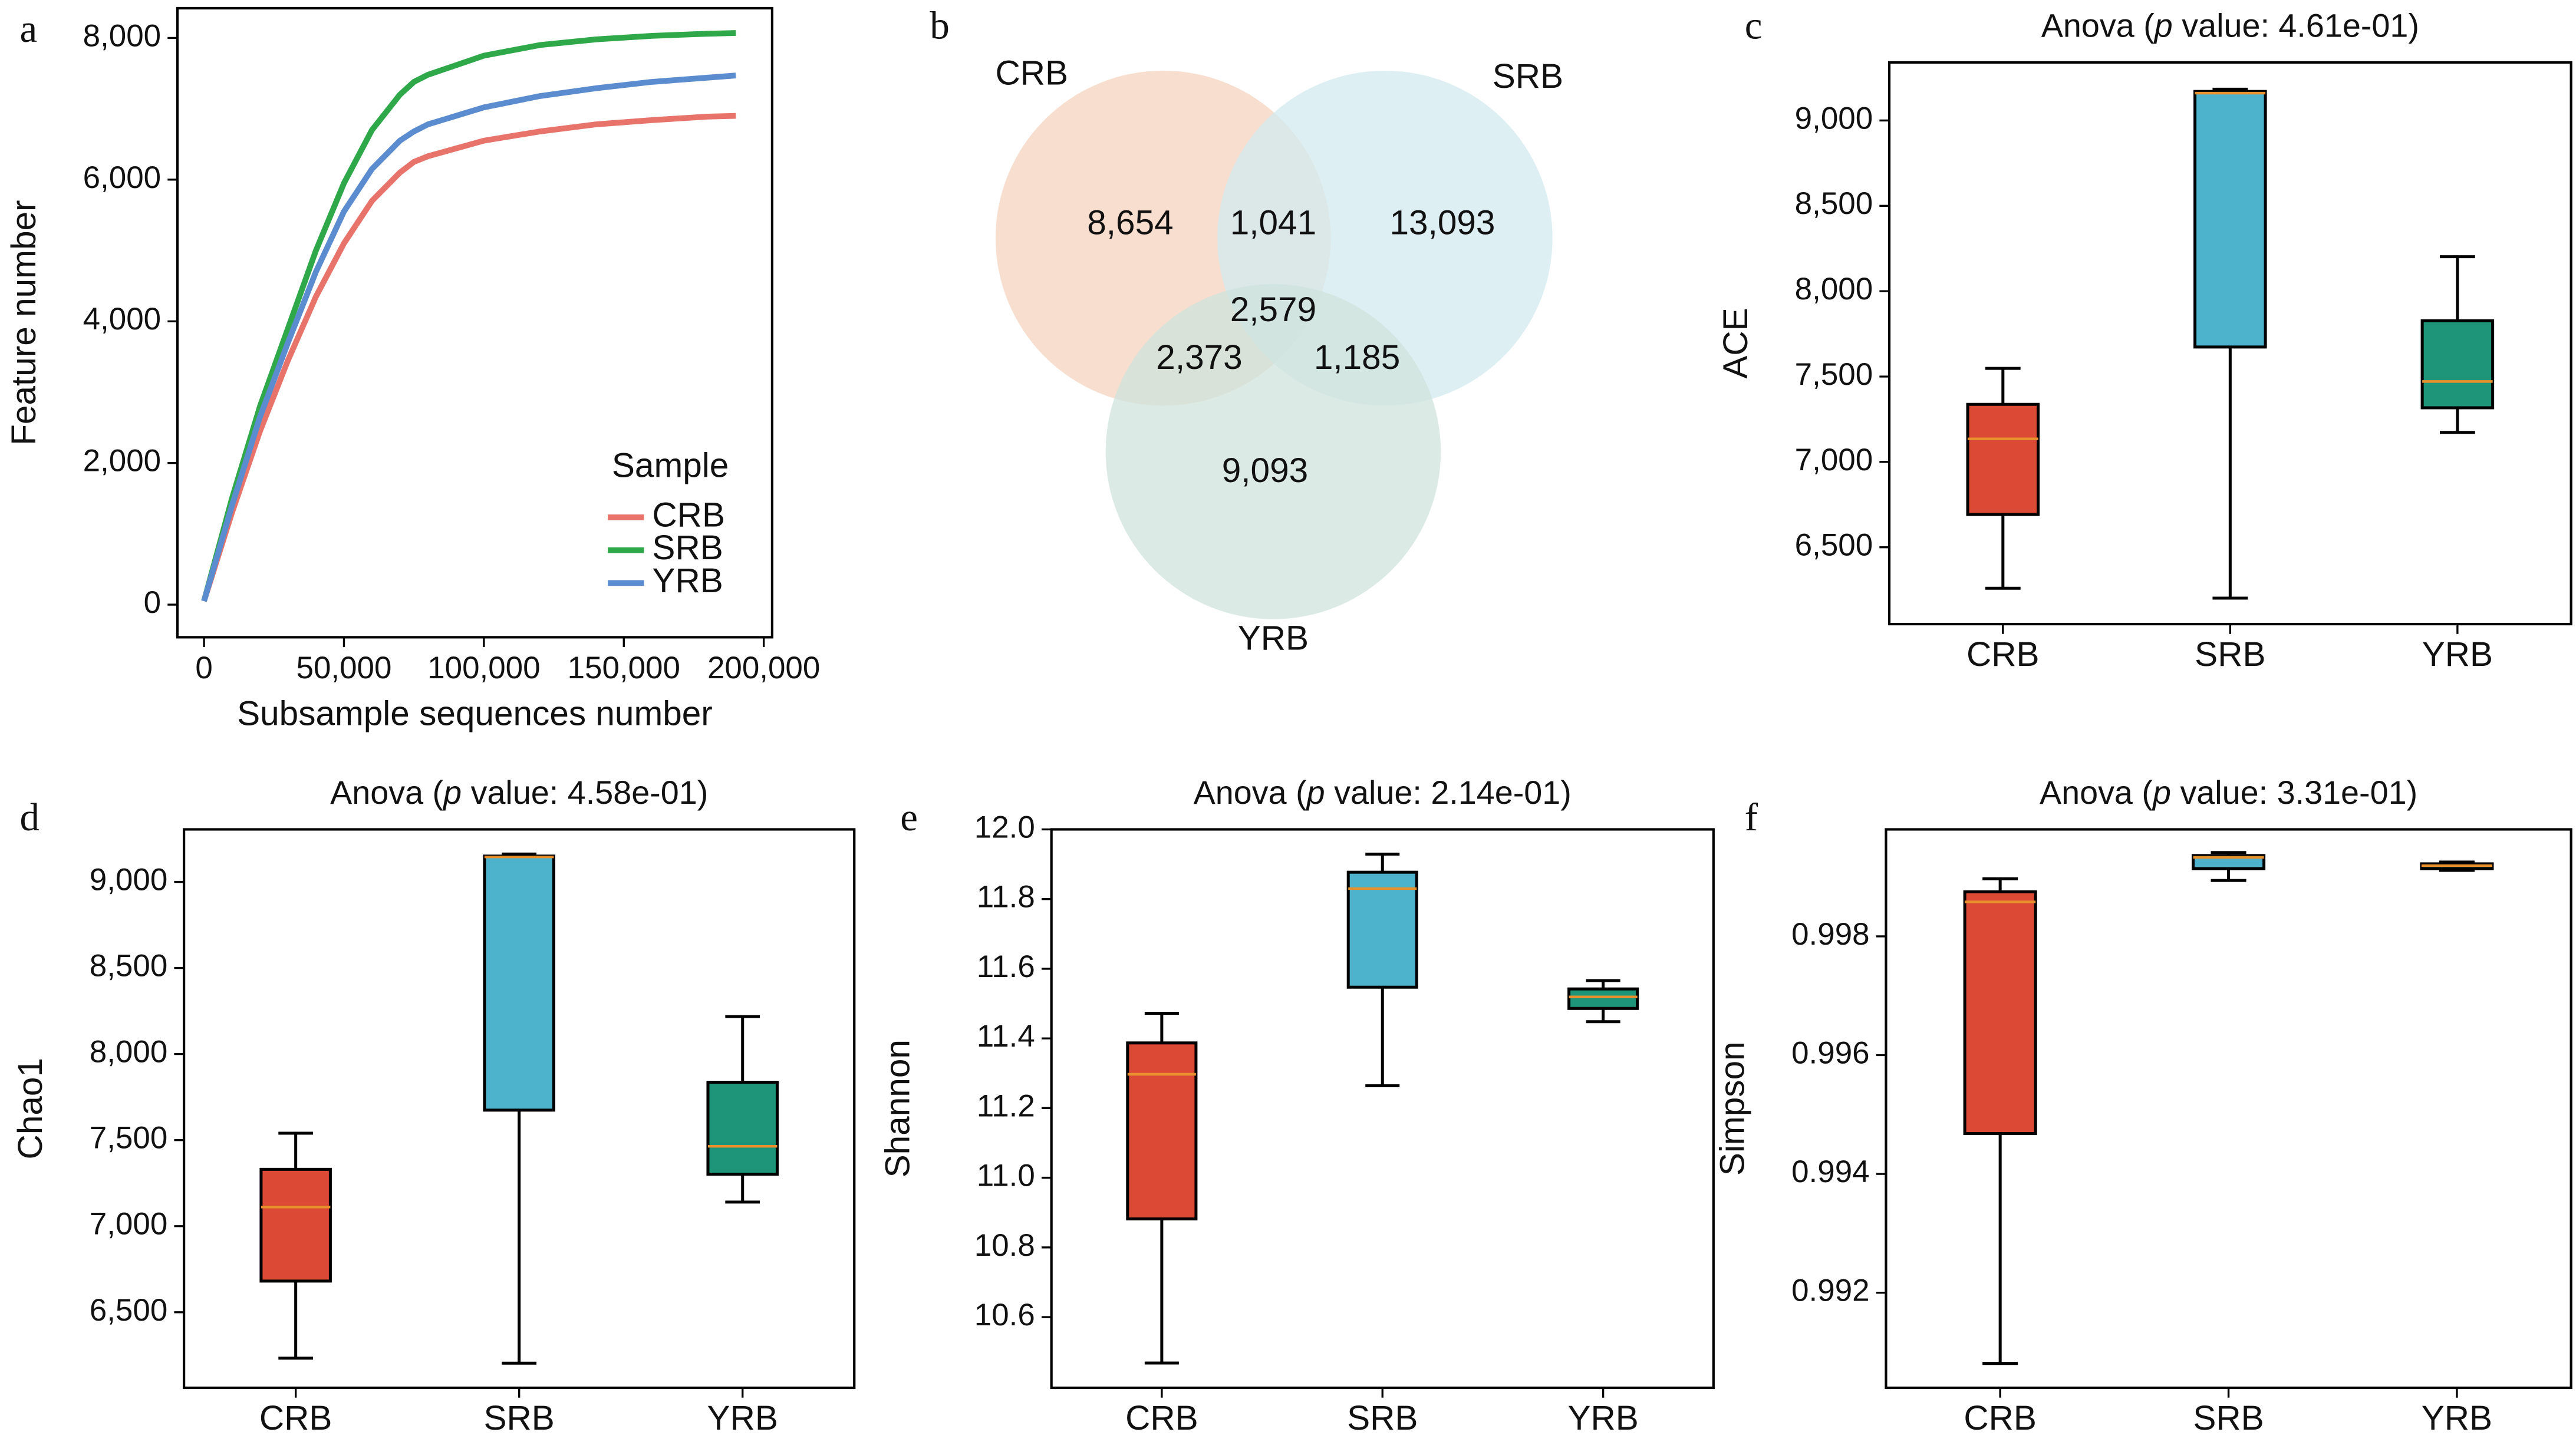  What do you see at coordinates (2296, 25) in the screenshot?
I see `title-part: value: 4.61e-01)` at bounding box center [2296, 25].